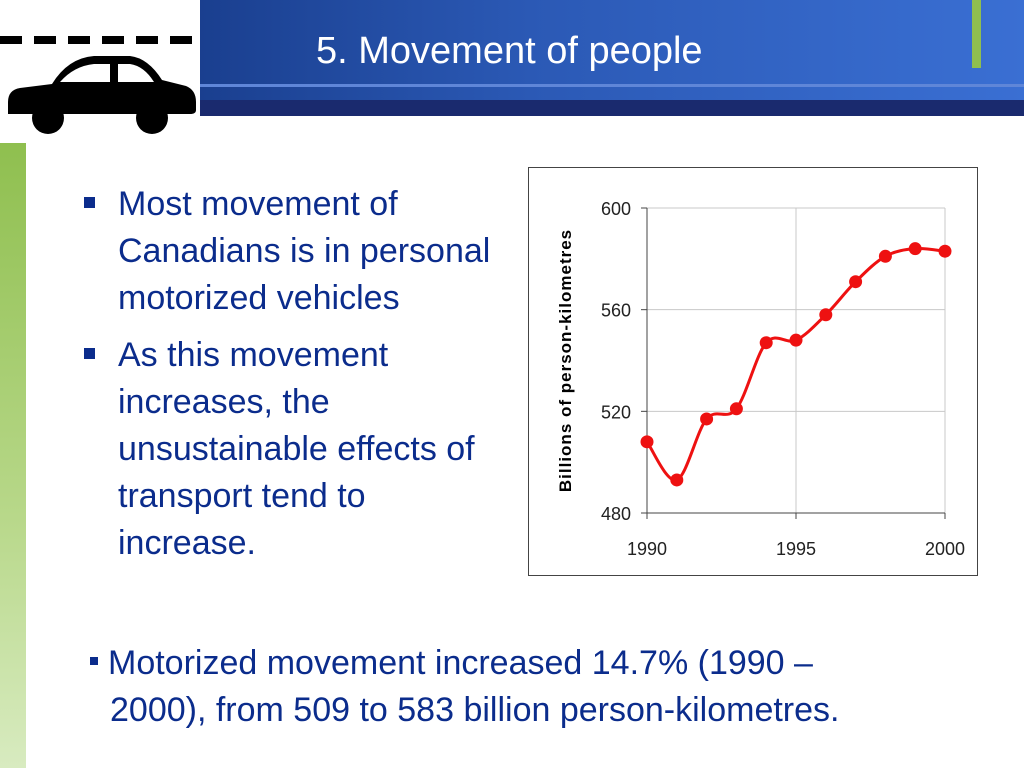 The width and height of the screenshot is (1024, 768). Describe the element at coordinates (13, 455) in the screenshot. I see `left-accent-bar` at that location.